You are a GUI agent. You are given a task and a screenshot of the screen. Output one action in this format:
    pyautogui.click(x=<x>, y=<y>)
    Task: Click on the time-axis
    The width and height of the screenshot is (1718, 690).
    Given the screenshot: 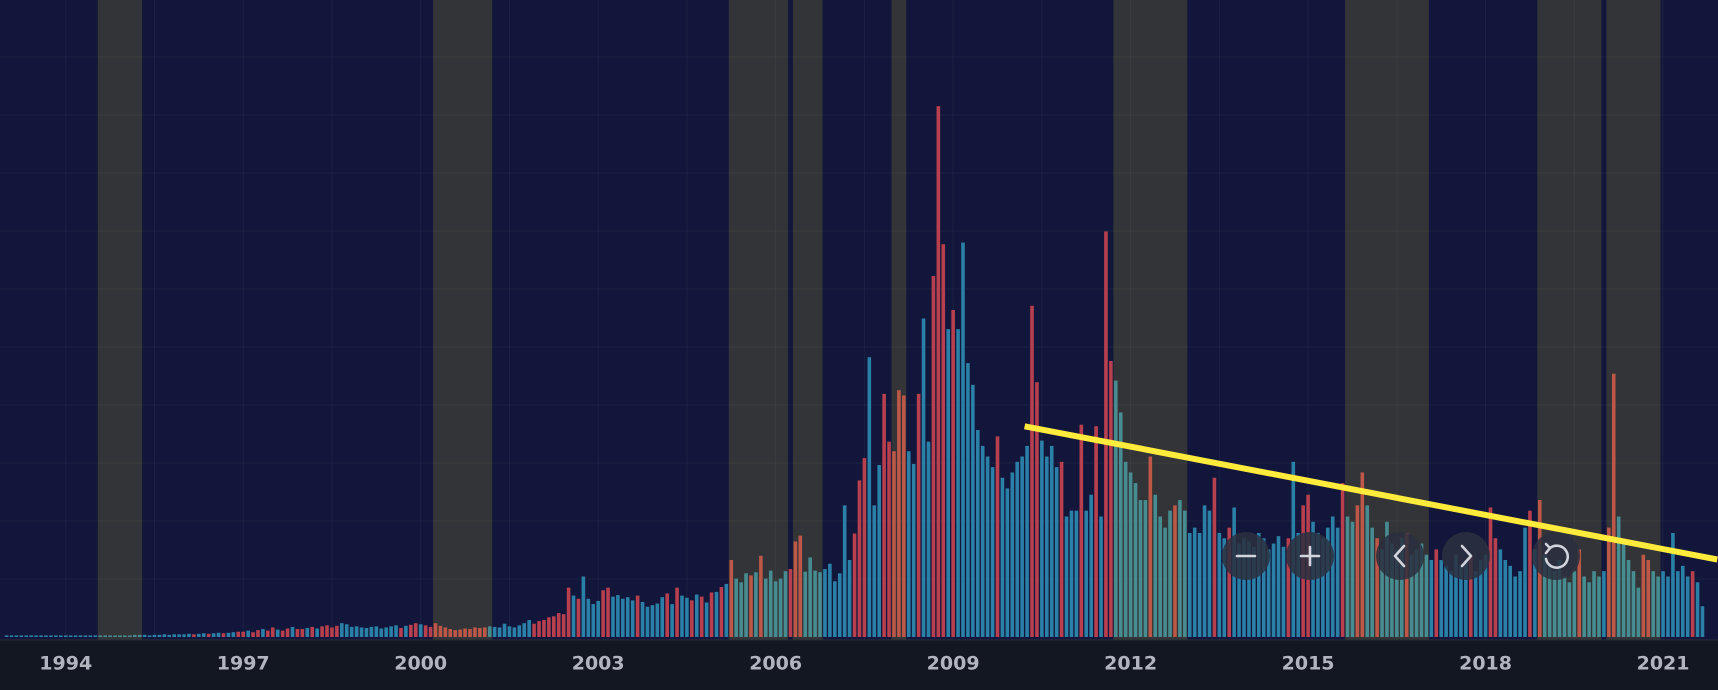 What is the action you would take?
    pyautogui.click(x=859, y=665)
    